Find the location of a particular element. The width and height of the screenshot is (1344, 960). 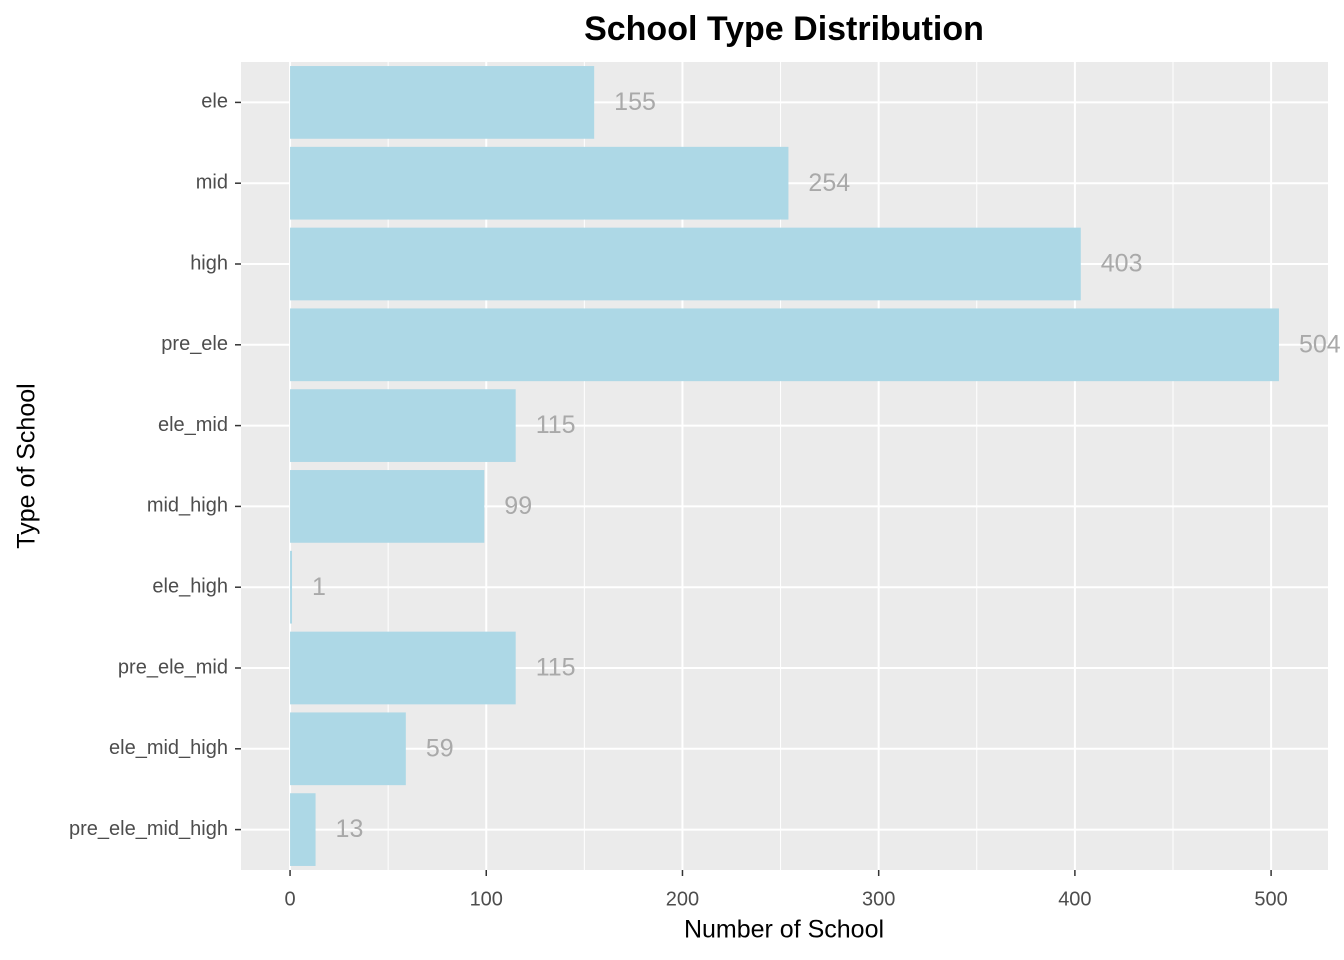

value-label: 99 is located at coordinates (518, 506).